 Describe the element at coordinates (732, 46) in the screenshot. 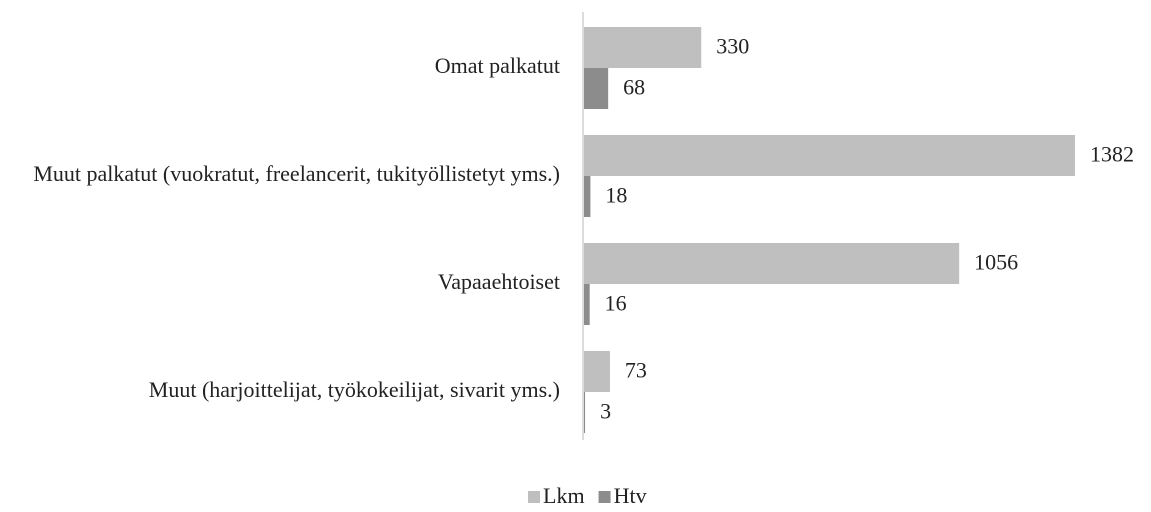

I see `value-label: 330` at that location.